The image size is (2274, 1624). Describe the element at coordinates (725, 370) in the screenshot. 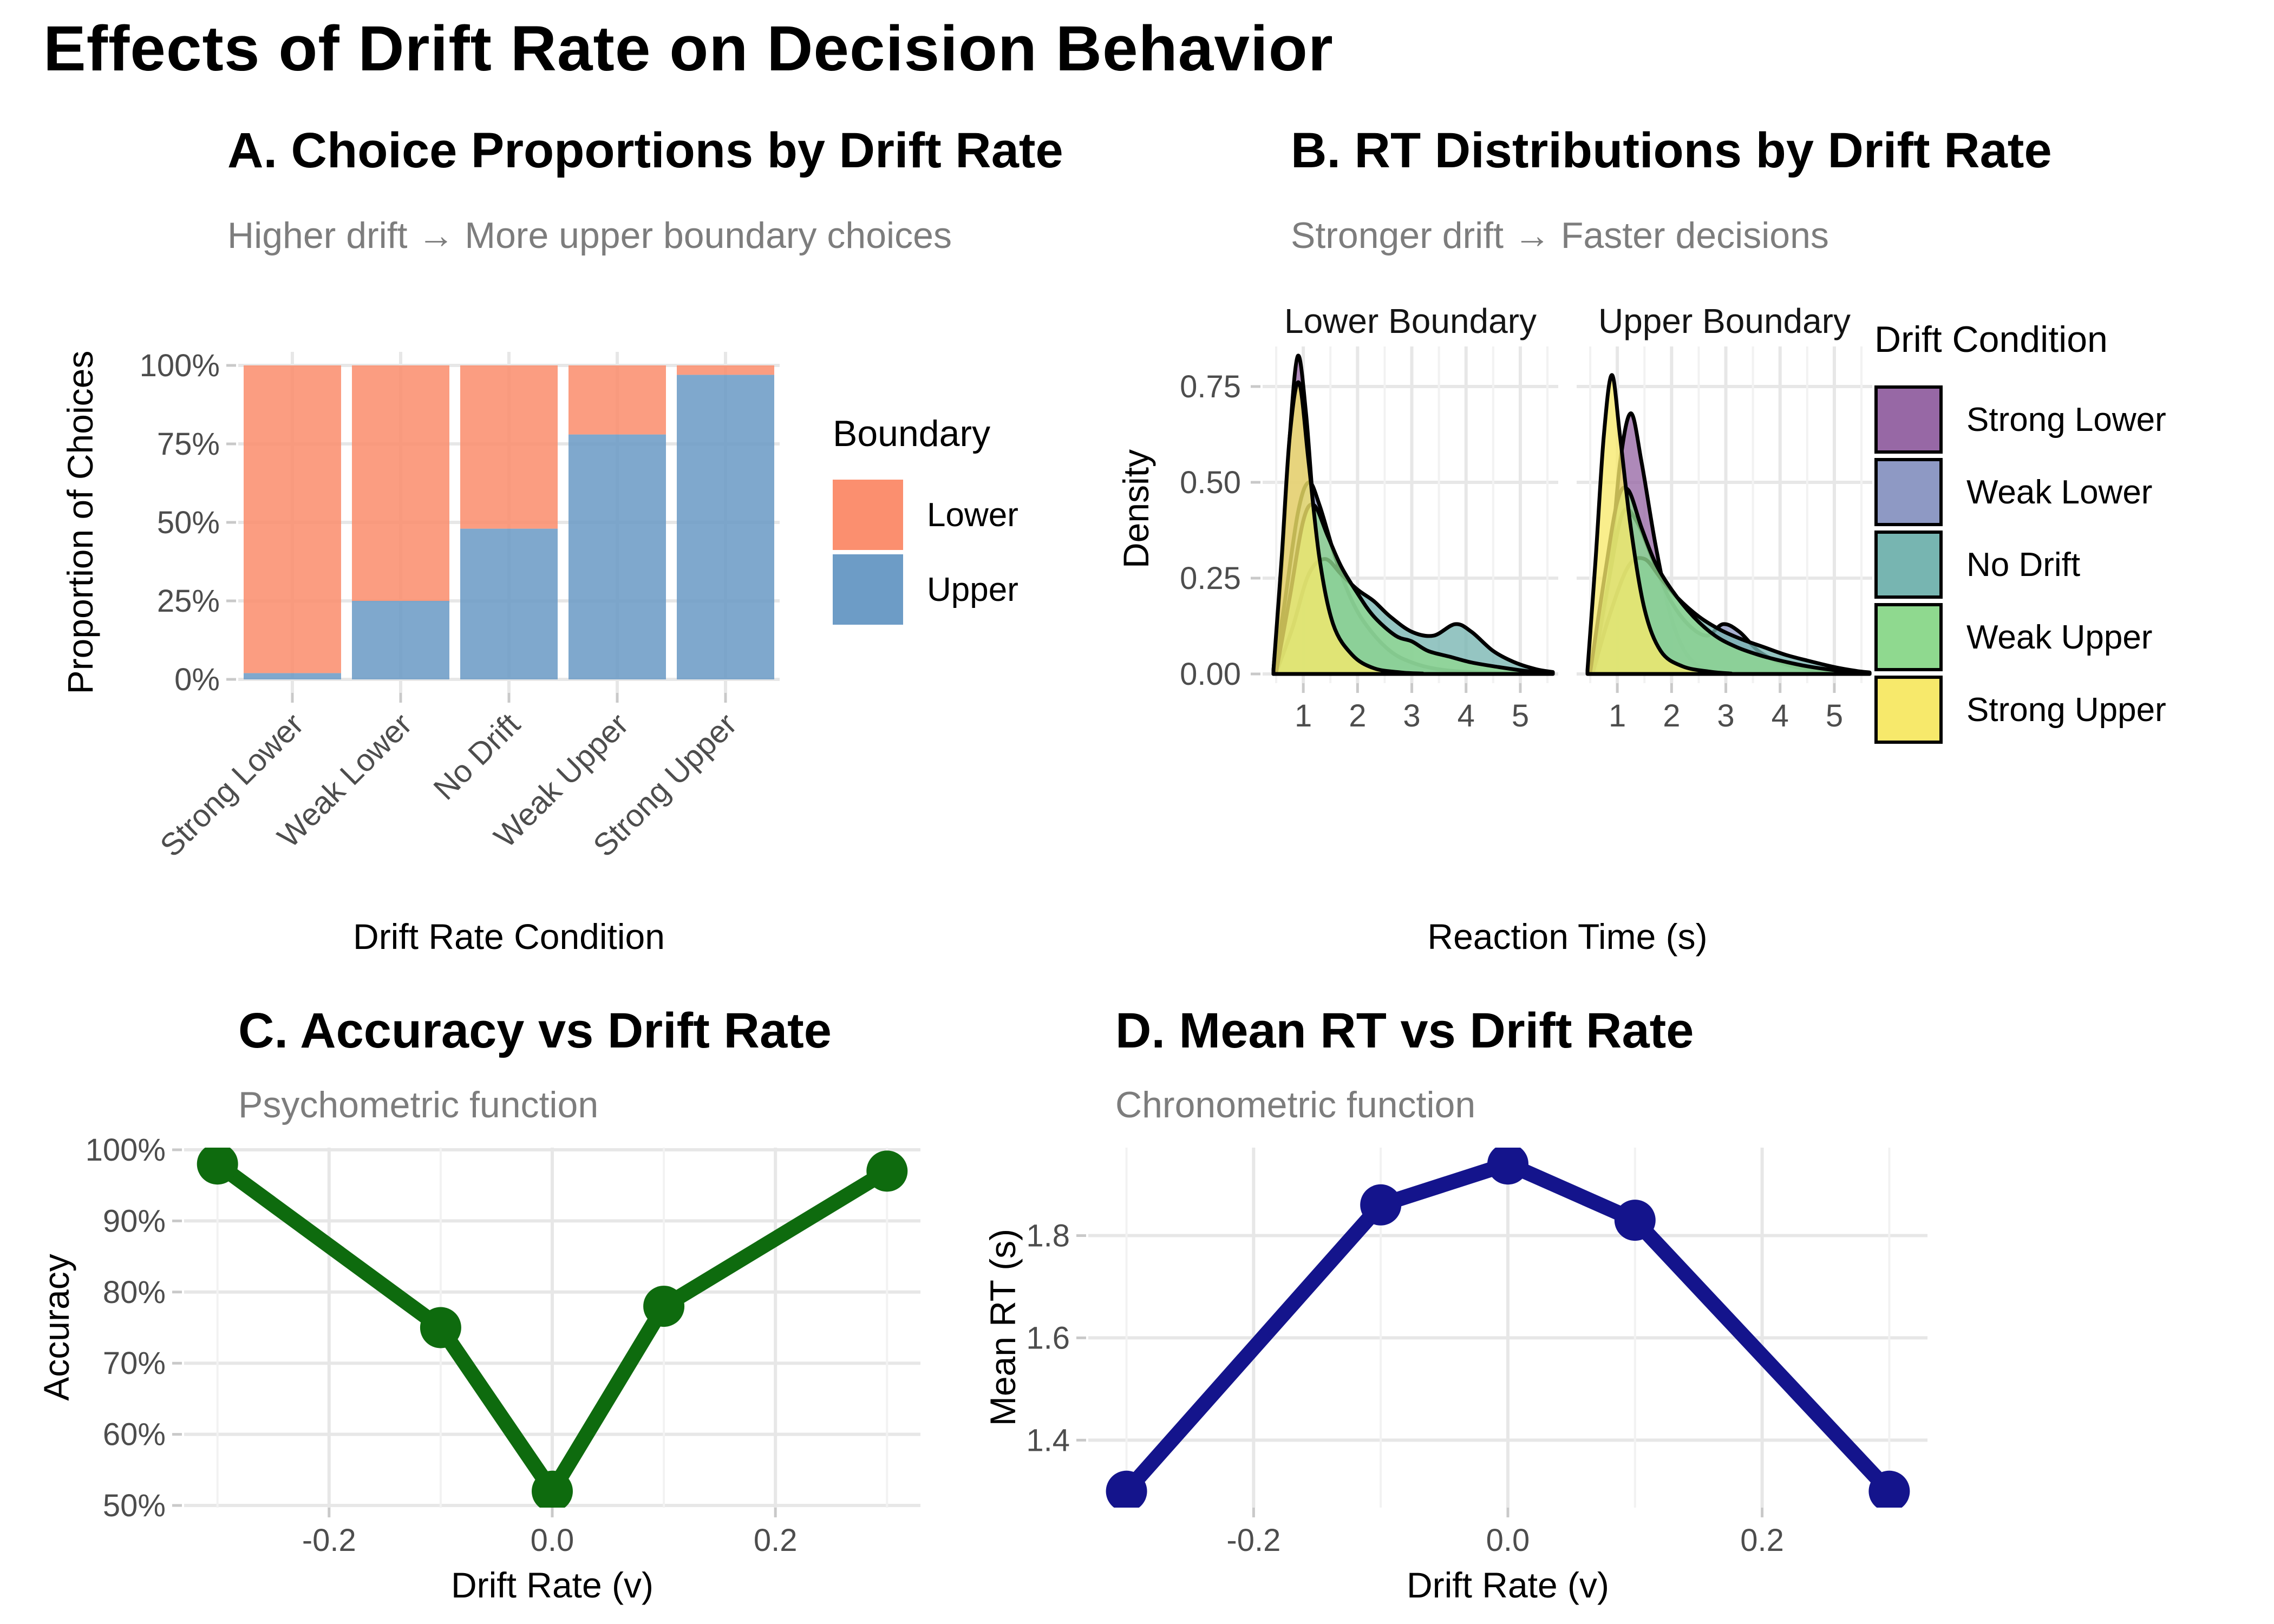

I see `bar-lower-strong-upper` at that location.